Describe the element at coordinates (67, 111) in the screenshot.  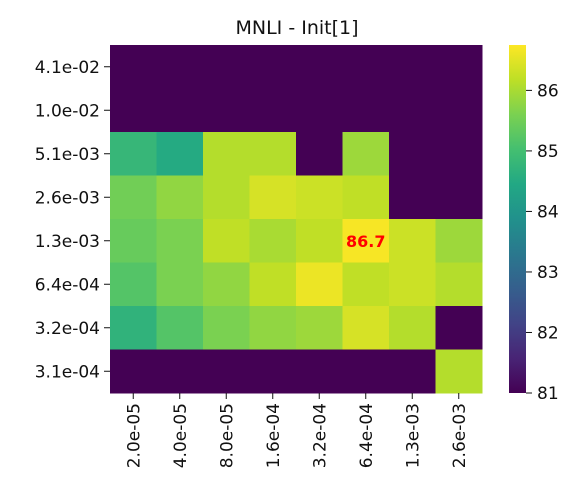
I see `y-tick-label: 1.0e-02` at that location.